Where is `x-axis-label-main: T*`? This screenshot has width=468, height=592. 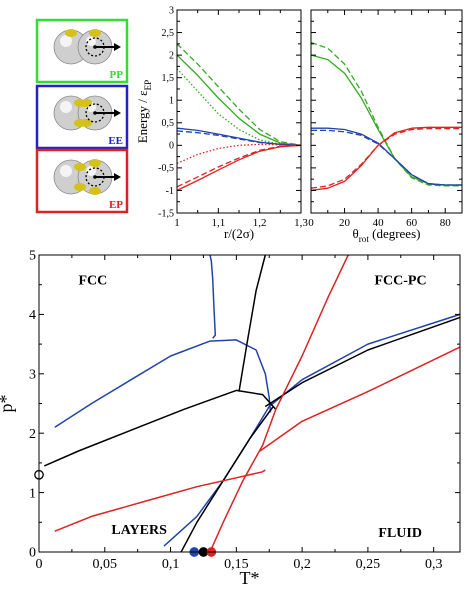 x-axis-label-main: T* is located at coordinates (250, 578).